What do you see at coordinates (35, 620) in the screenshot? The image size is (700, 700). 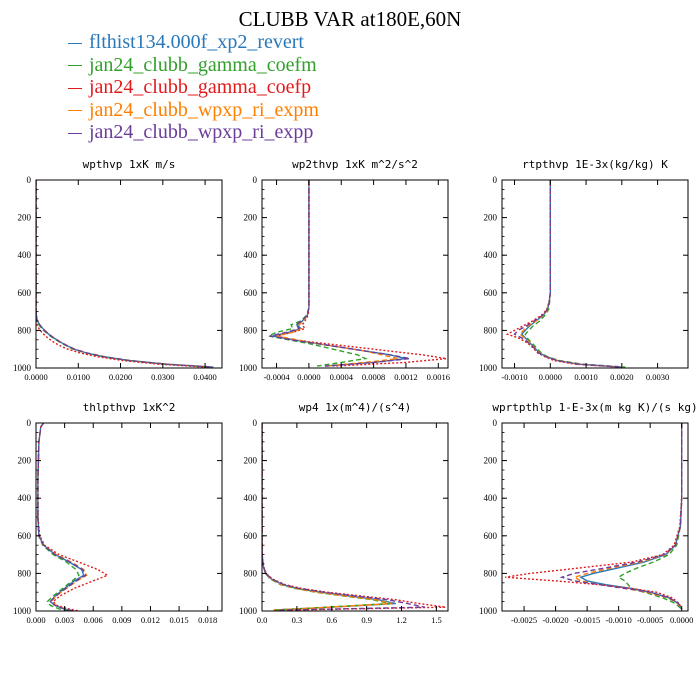 I see `x-tick-label: 0.000` at bounding box center [35, 620].